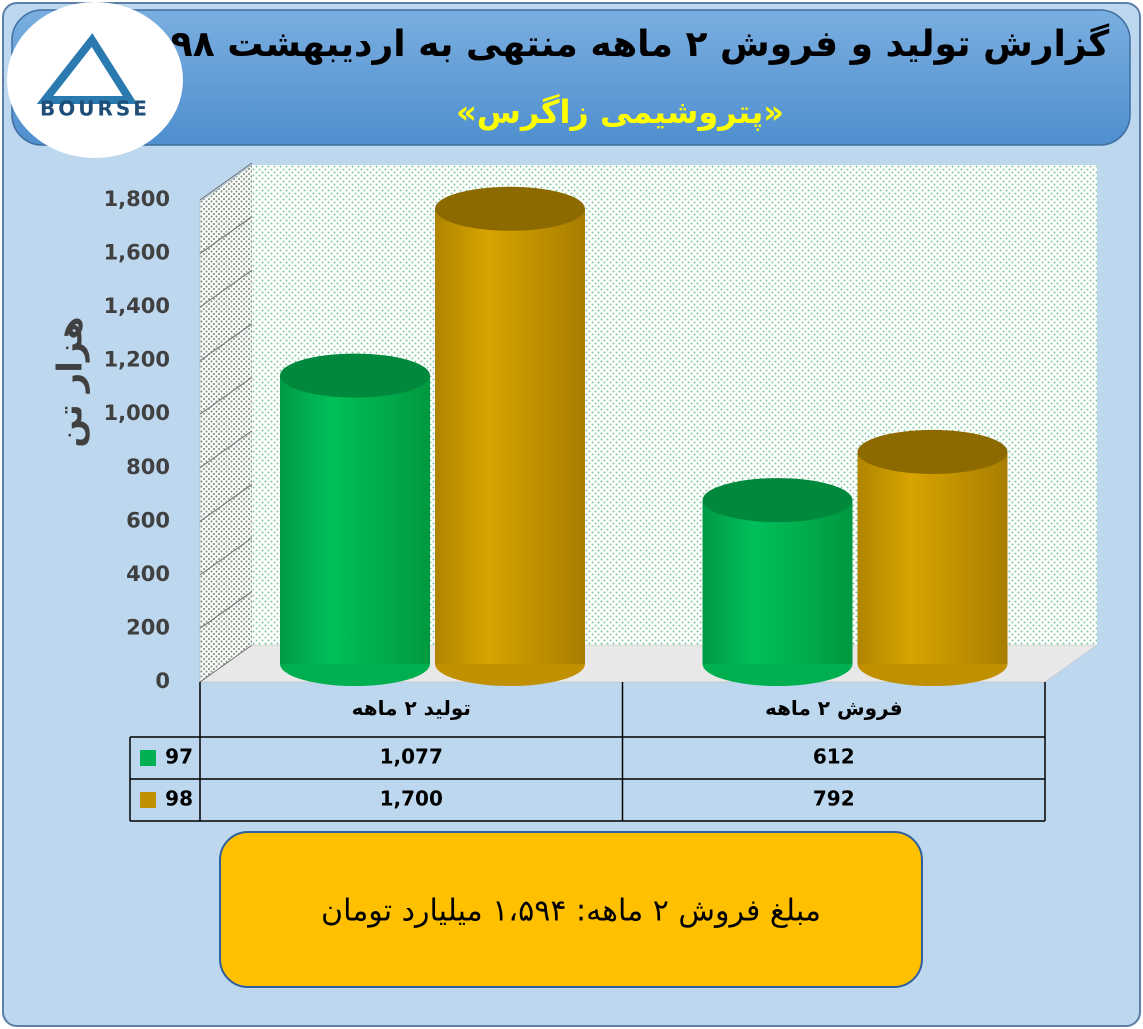 The width and height of the screenshot is (1143, 1029). Describe the element at coordinates (87, 68) in the screenshot. I see `logo-icon` at that location.